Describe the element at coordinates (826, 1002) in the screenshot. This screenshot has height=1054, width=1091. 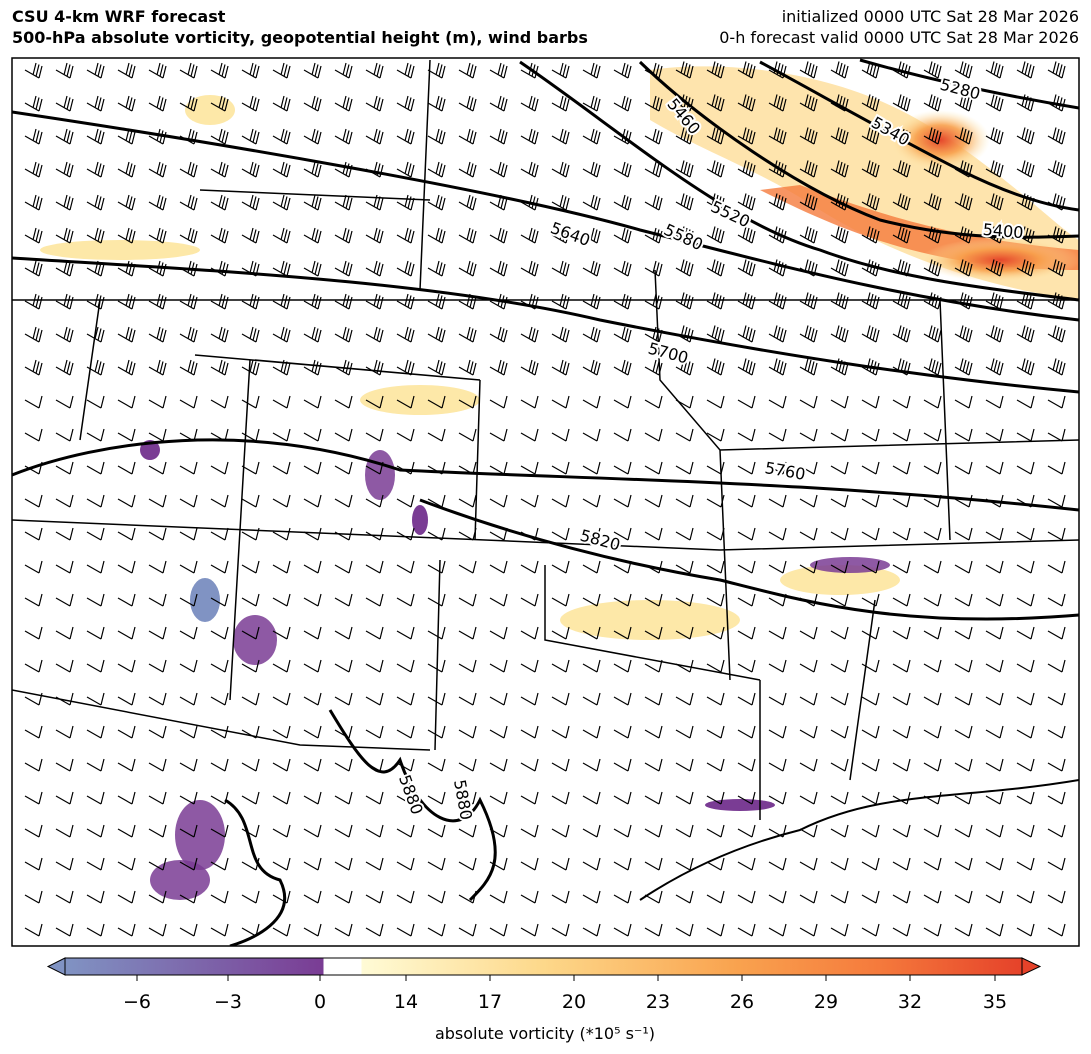
I see `colorbar-tick-label: 29` at that location.